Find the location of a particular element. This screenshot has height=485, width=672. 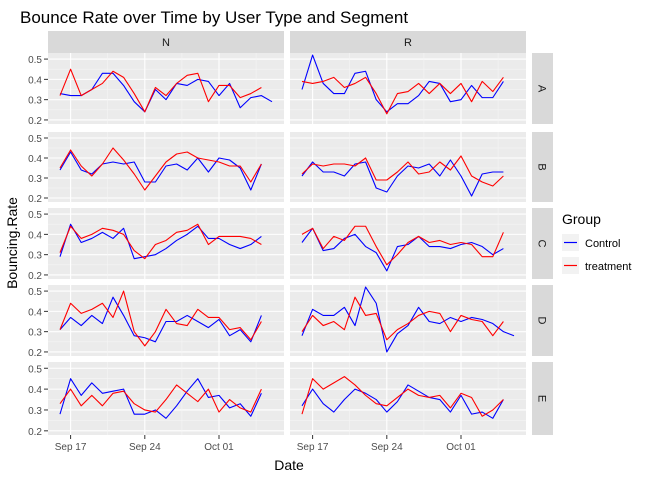

panel-N-B is located at coordinates (166, 167).